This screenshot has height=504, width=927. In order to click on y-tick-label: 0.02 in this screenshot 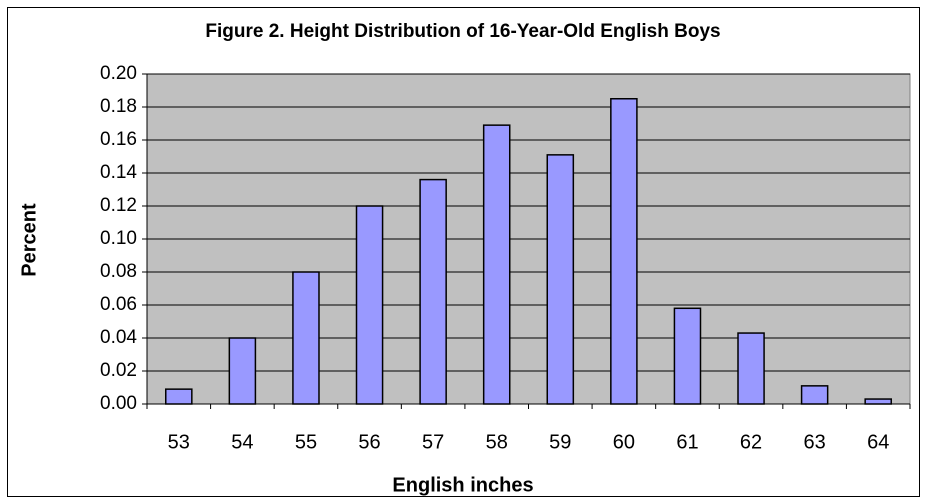, I will do `click(118, 370)`.